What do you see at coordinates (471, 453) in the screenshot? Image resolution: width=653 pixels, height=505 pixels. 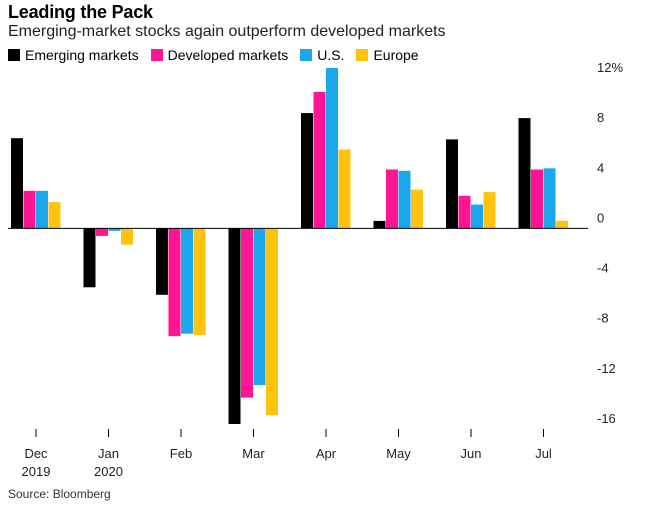 I see `x-tick-label: Jun` at bounding box center [471, 453].